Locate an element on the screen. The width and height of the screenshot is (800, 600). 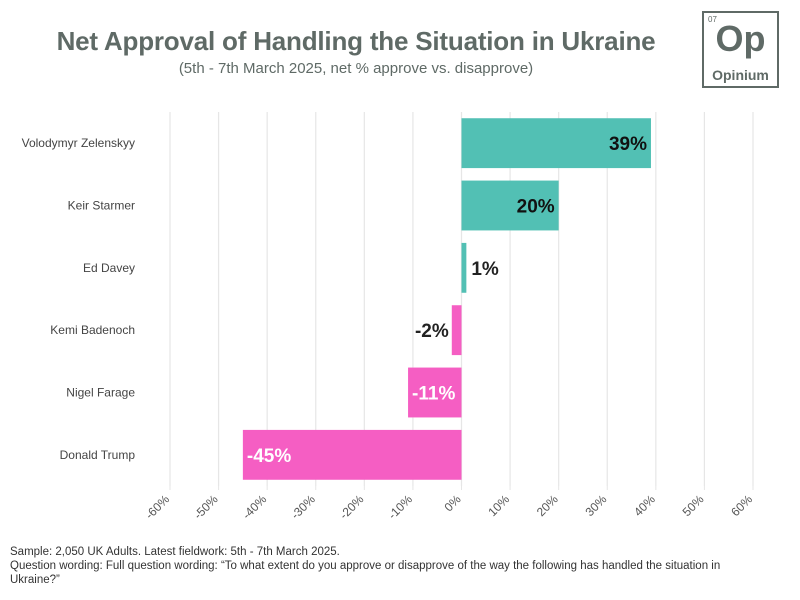
logo-name: Opinium is located at coordinates (740, 75).